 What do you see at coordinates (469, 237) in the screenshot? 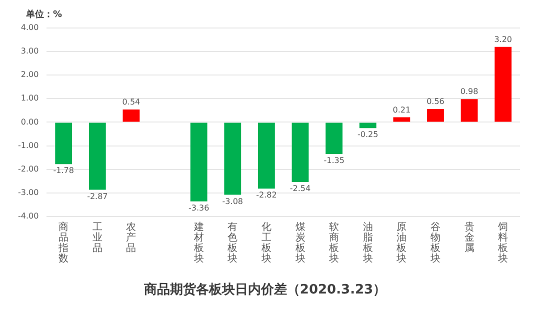
I see `x-tick-label: 贵金属` at bounding box center [469, 237].